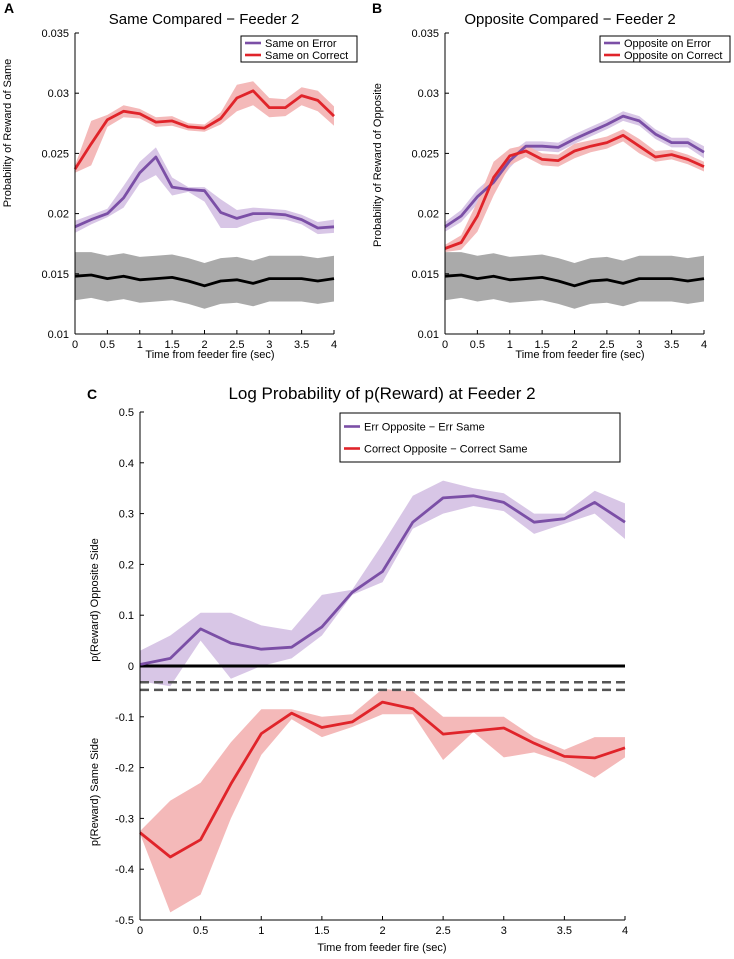 Image resolution: width=734 pixels, height=959 pixels. What do you see at coordinates (58, 94) in the screenshot?
I see `panel-a-y-tick-label-4: 0.03` at bounding box center [58, 94].